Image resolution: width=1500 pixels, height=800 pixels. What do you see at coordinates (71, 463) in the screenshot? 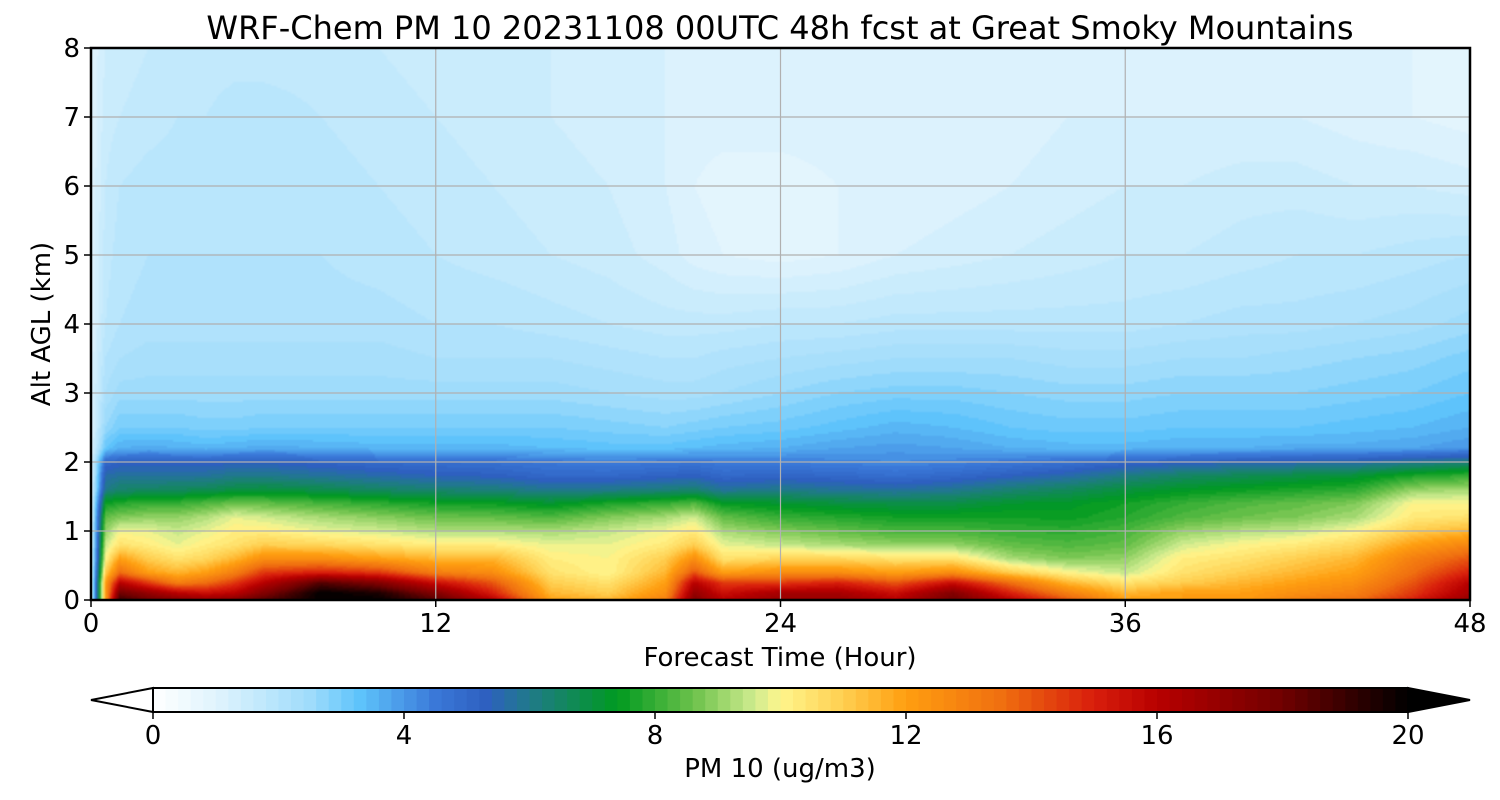
I see `y-tick-label: 2` at bounding box center [71, 463].